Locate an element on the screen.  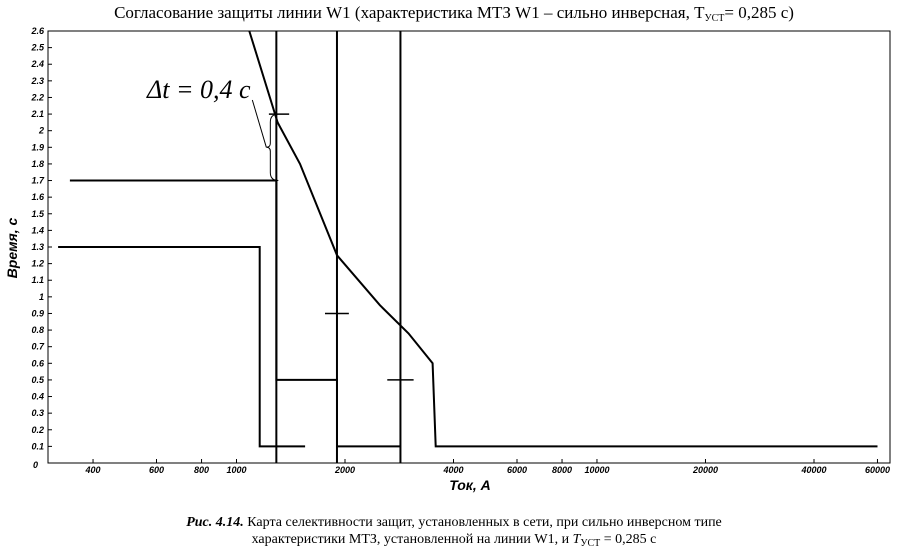
x-tick-label: 8000 is located at coordinates (562, 470).